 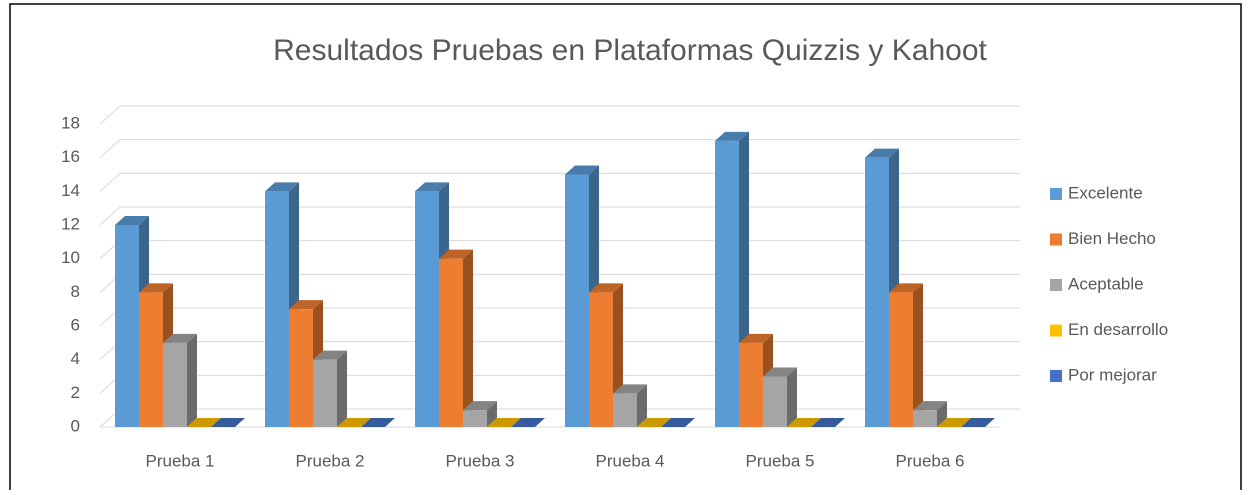 What do you see at coordinates (180, 460) in the screenshot?
I see `x-tick-label: Prueba 1` at bounding box center [180, 460].